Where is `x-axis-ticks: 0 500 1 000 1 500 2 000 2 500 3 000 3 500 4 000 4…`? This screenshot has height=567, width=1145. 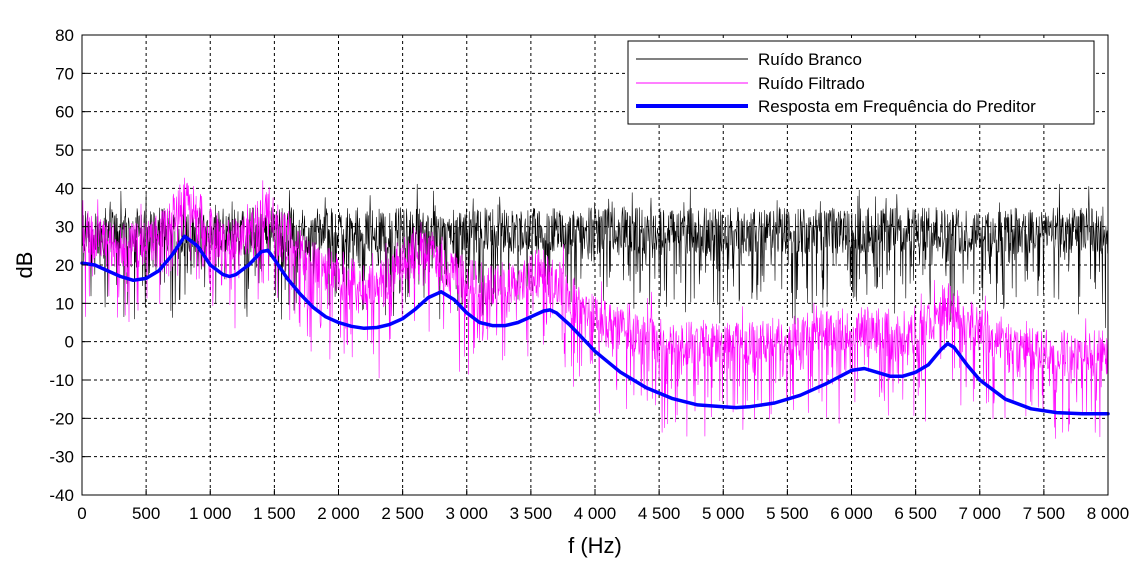 x-axis-ticks: 0 500 1 000 1 500 2 000 2 500 3 000 3 500 4 000 4… is located at coordinates (603, 506).